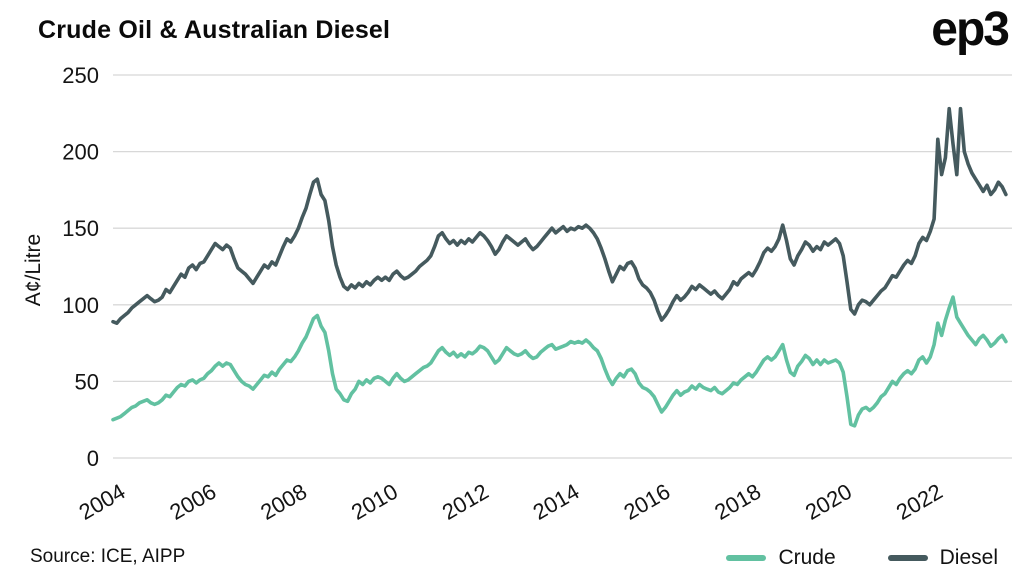  I want to click on svg-text: 0, so click(93, 458).